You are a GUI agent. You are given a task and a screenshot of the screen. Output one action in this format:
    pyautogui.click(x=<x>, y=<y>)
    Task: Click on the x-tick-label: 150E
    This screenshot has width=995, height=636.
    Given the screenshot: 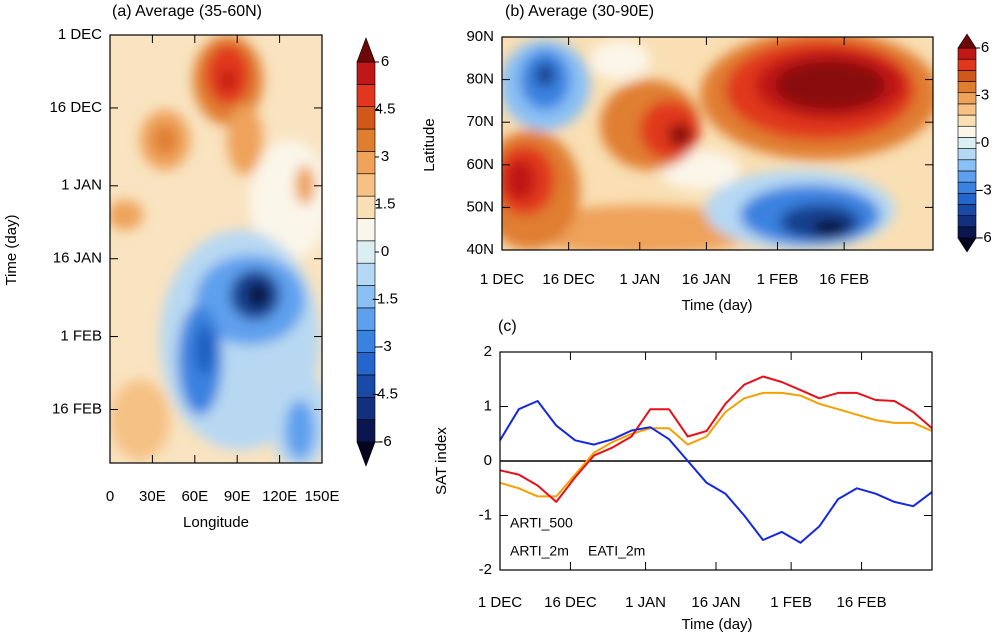 What is the action you would take?
    pyautogui.click(x=321, y=496)
    